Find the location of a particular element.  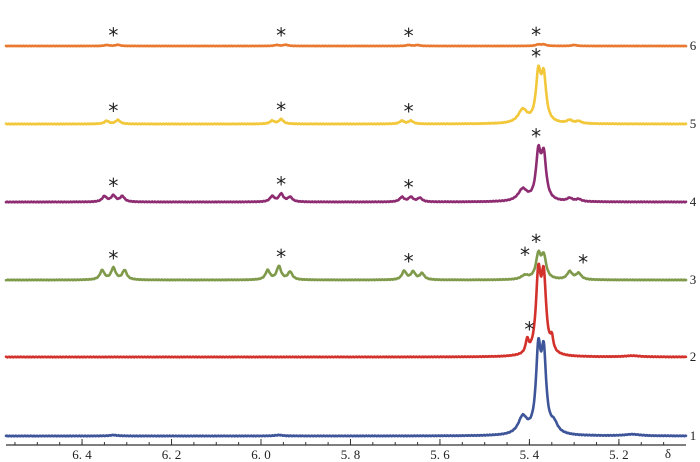

peak-marker-4-3: * is located at coordinates (536, 136).